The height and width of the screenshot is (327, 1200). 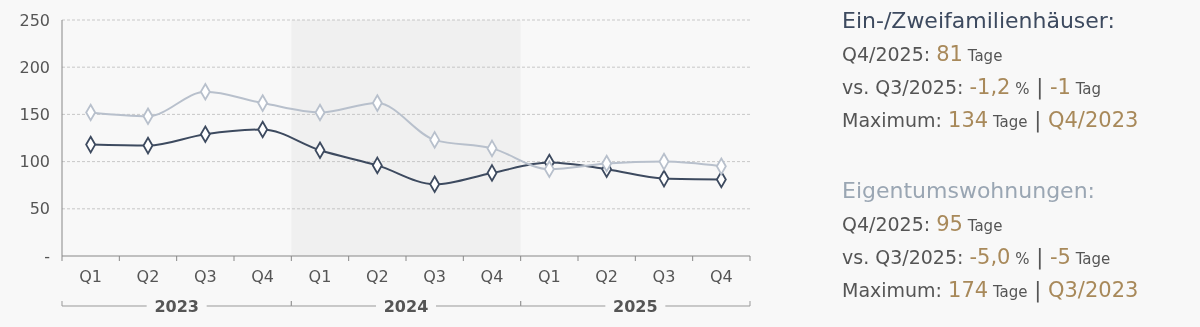 I want to click on y-tick-label: 50, so click(x=39, y=209).